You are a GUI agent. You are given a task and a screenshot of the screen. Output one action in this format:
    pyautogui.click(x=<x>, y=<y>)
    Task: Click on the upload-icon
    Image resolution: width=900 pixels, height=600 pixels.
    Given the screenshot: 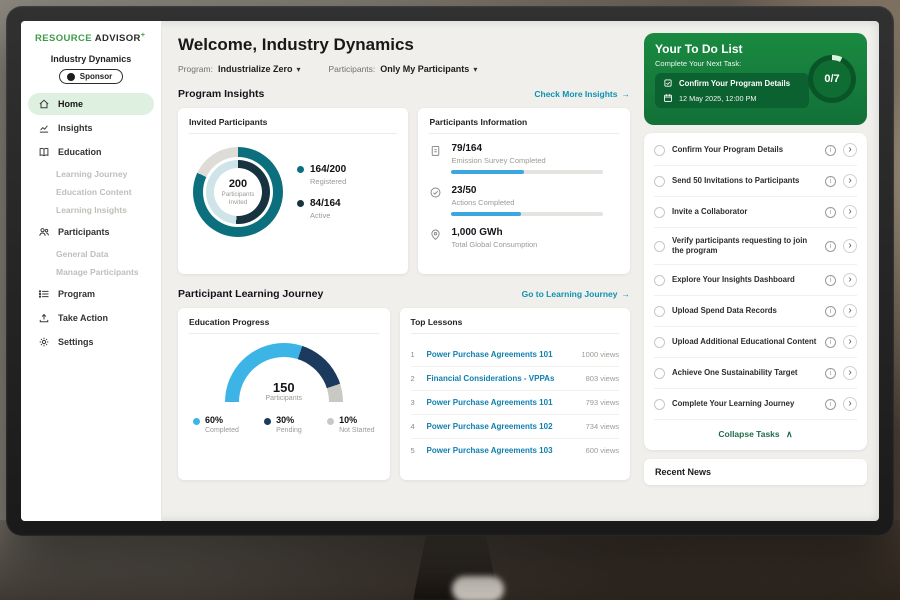 What is the action you would take?
    pyautogui.click(x=44, y=318)
    